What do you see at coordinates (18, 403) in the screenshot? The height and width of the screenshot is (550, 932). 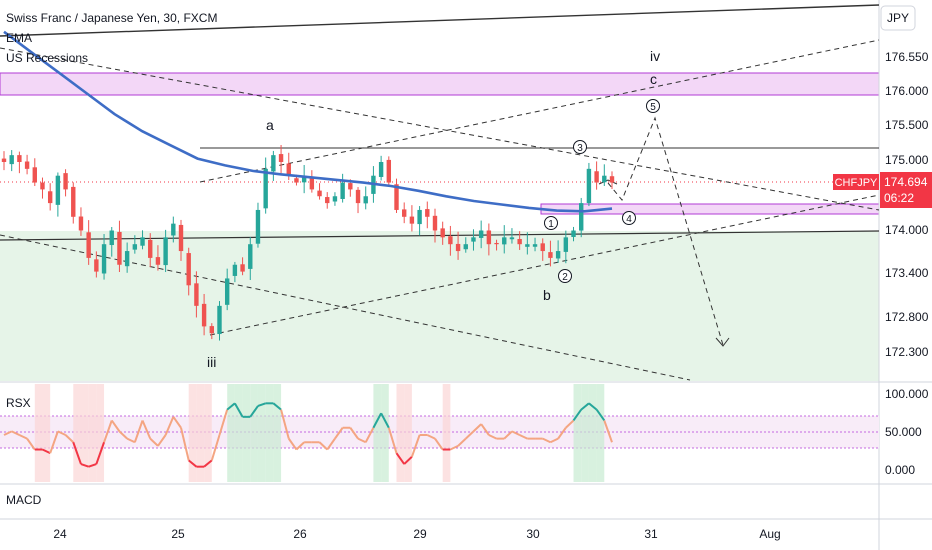 I see `rsx-label: RSX` at bounding box center [18, 403].